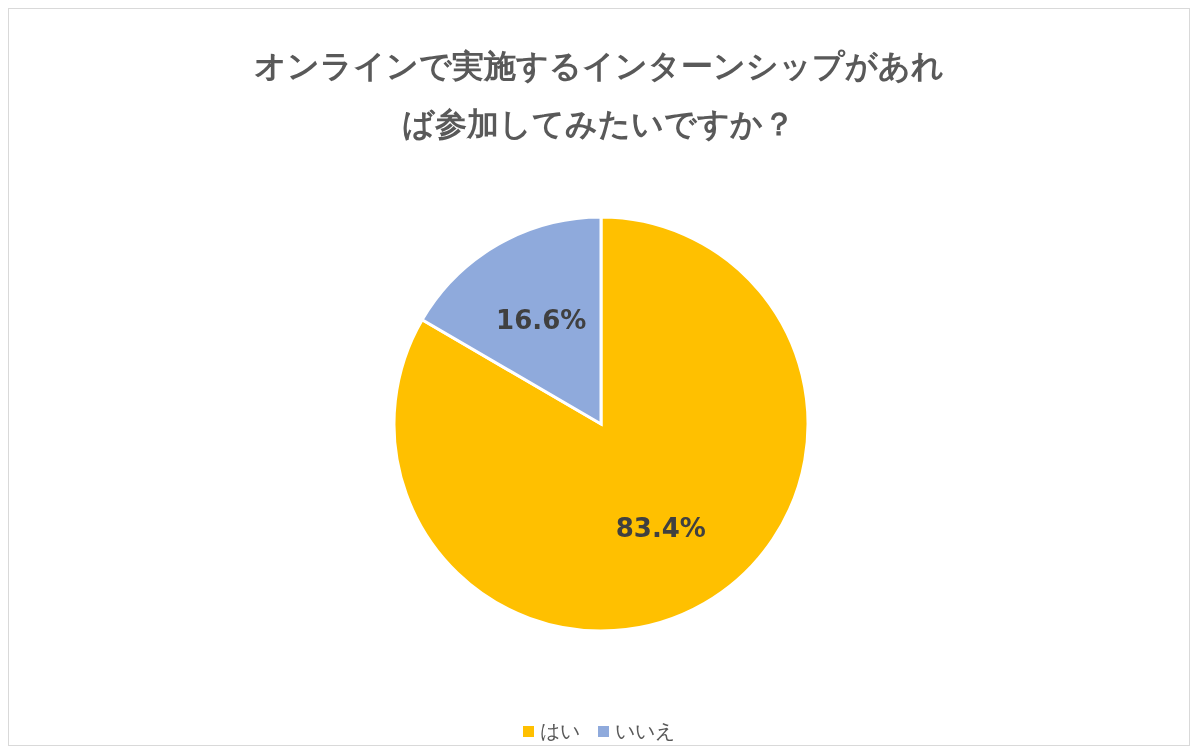 The width and height of the screenshot is (1200, 754). Describe the element at coordinates (541, 319) in the screenshot. I see `data-label: 16.6%` at that location.